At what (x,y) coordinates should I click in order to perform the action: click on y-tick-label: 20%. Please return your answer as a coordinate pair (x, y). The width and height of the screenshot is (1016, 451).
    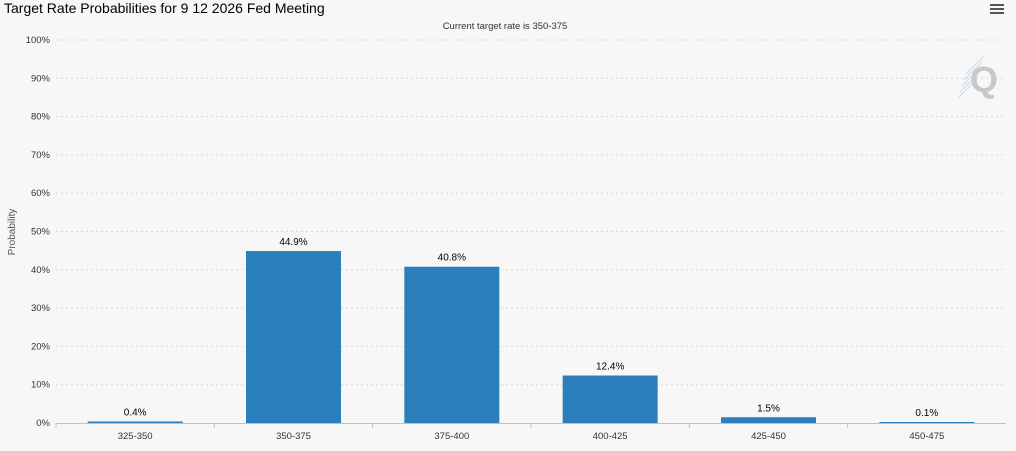
    Looking at the image, I should click on (41, 346).